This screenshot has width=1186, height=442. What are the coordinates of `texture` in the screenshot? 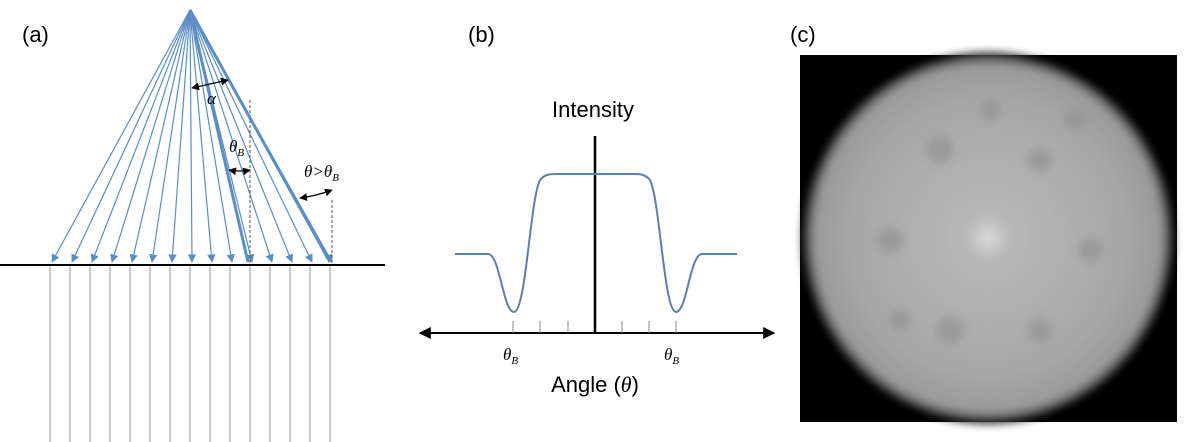 It's located at (989, 222).